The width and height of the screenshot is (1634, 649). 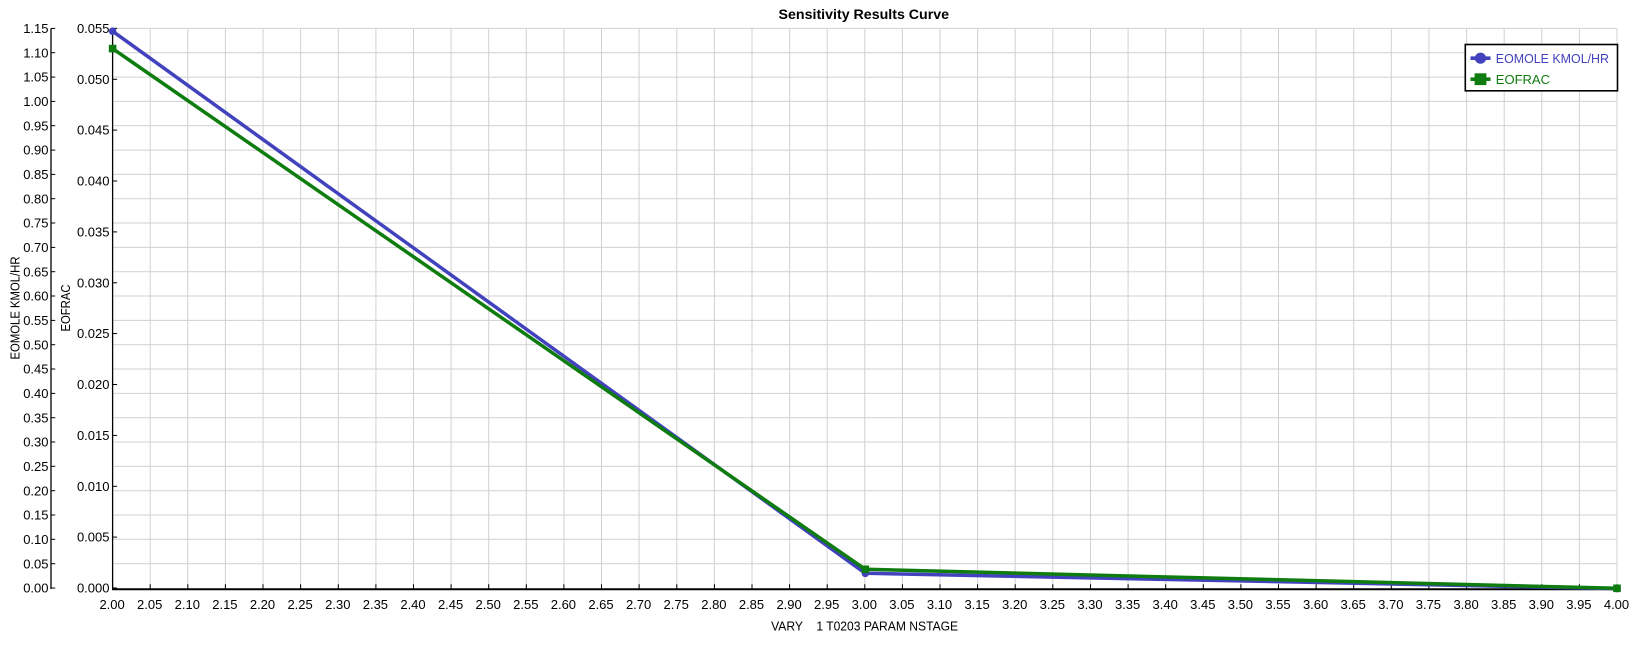 I want to click on svg-text: 2.90, so click(x=788, y=604).